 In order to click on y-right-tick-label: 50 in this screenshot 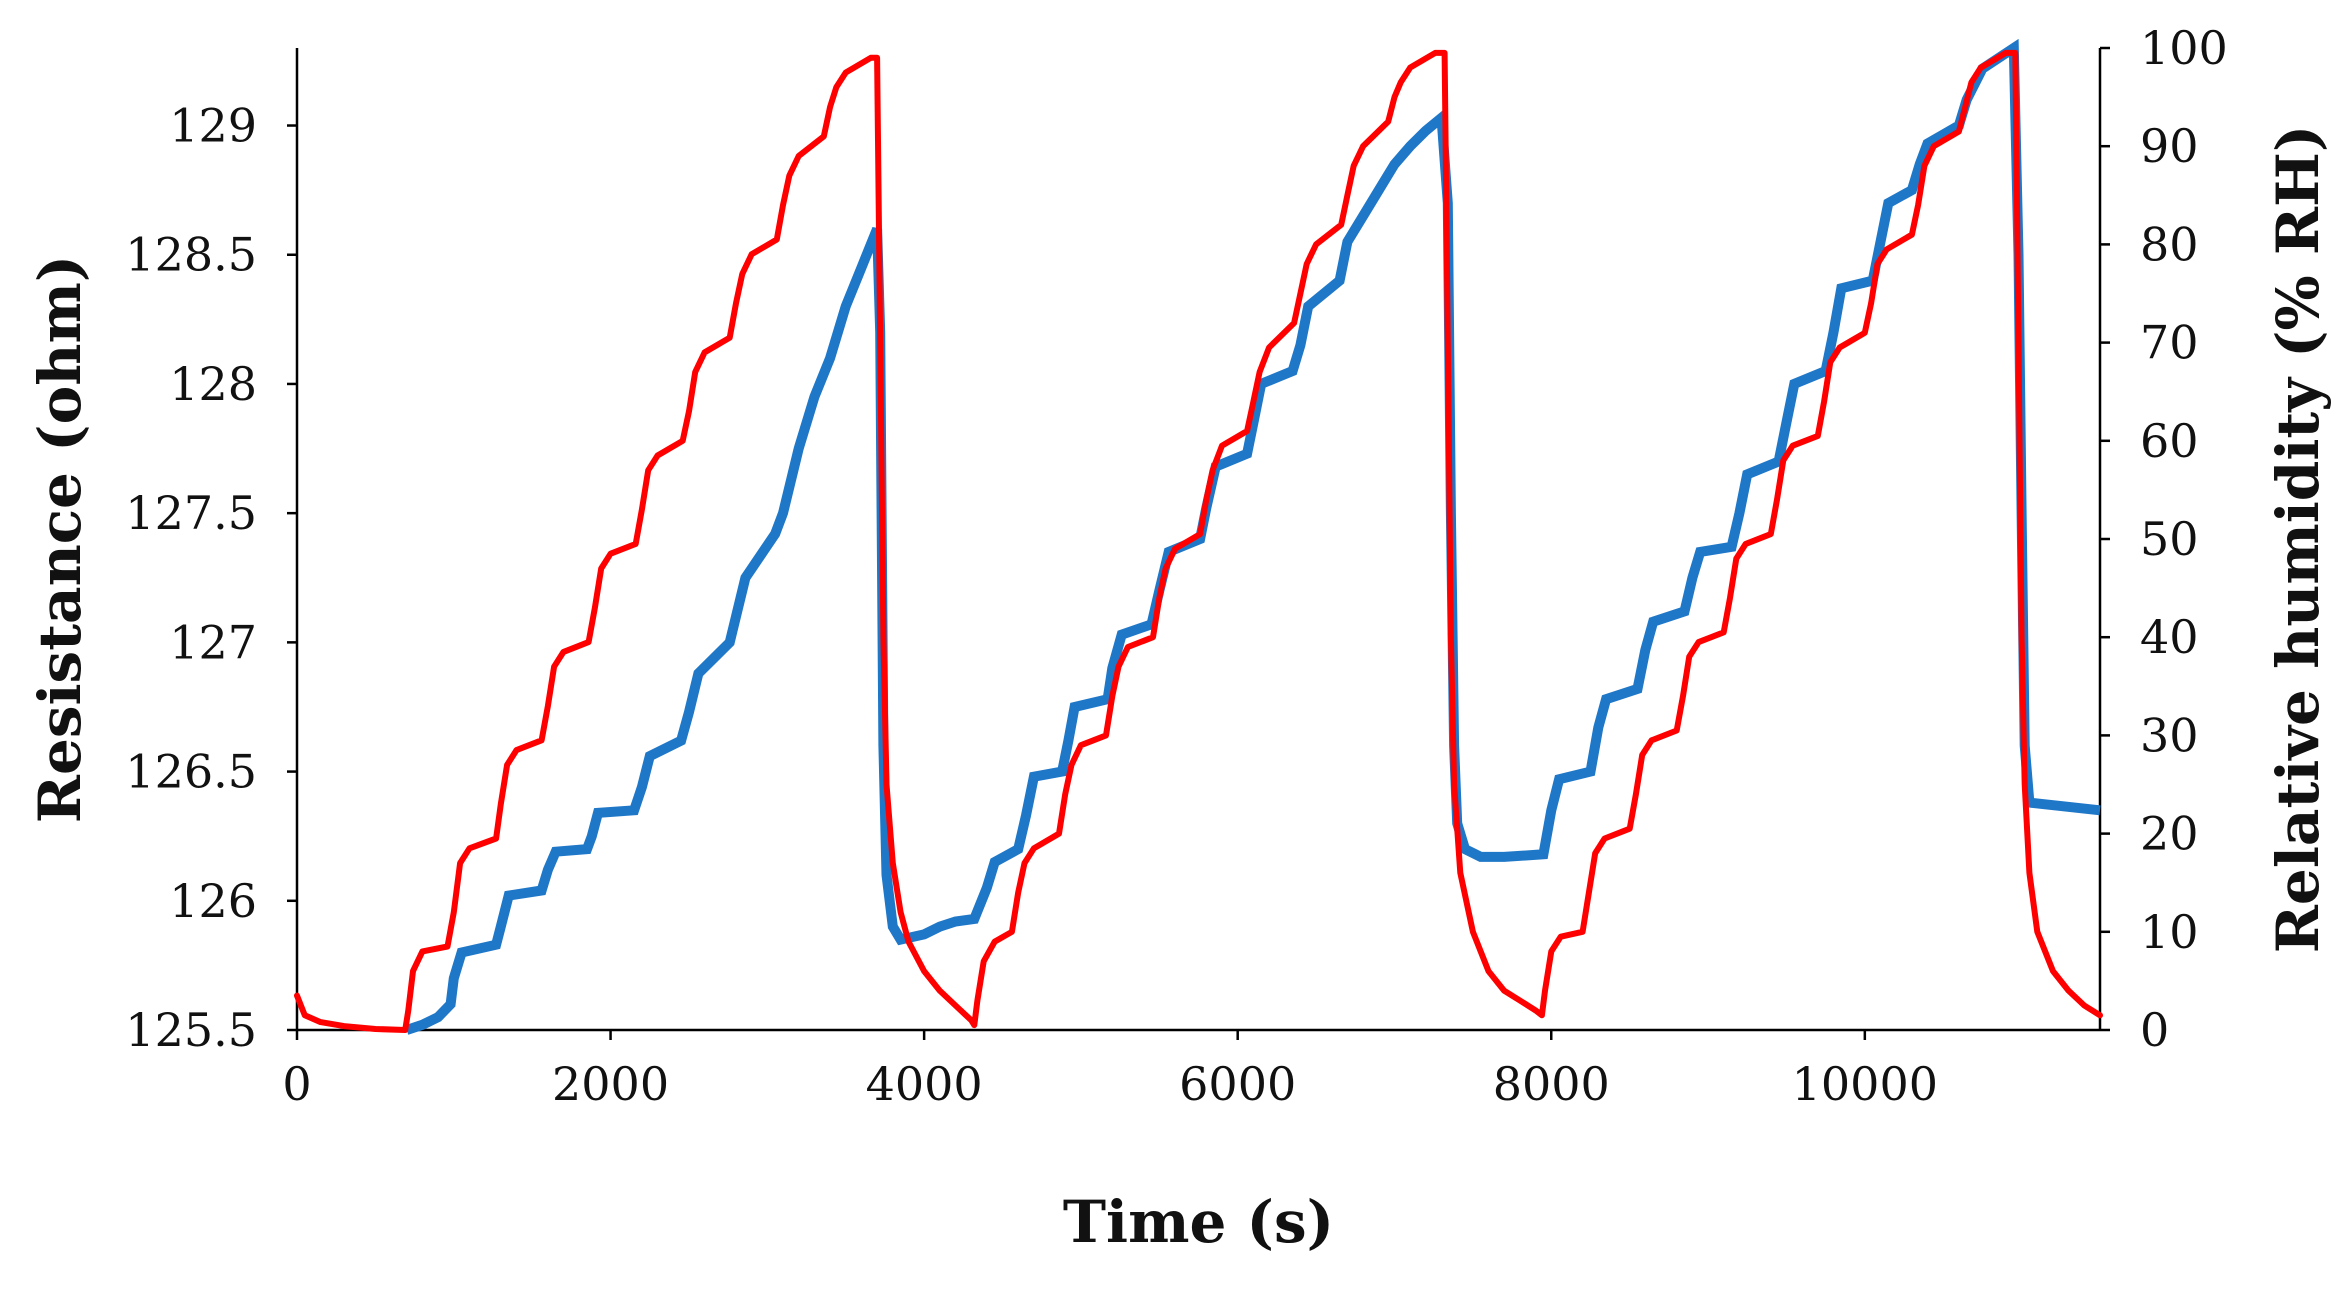, I will do `click(2169, 539)`.